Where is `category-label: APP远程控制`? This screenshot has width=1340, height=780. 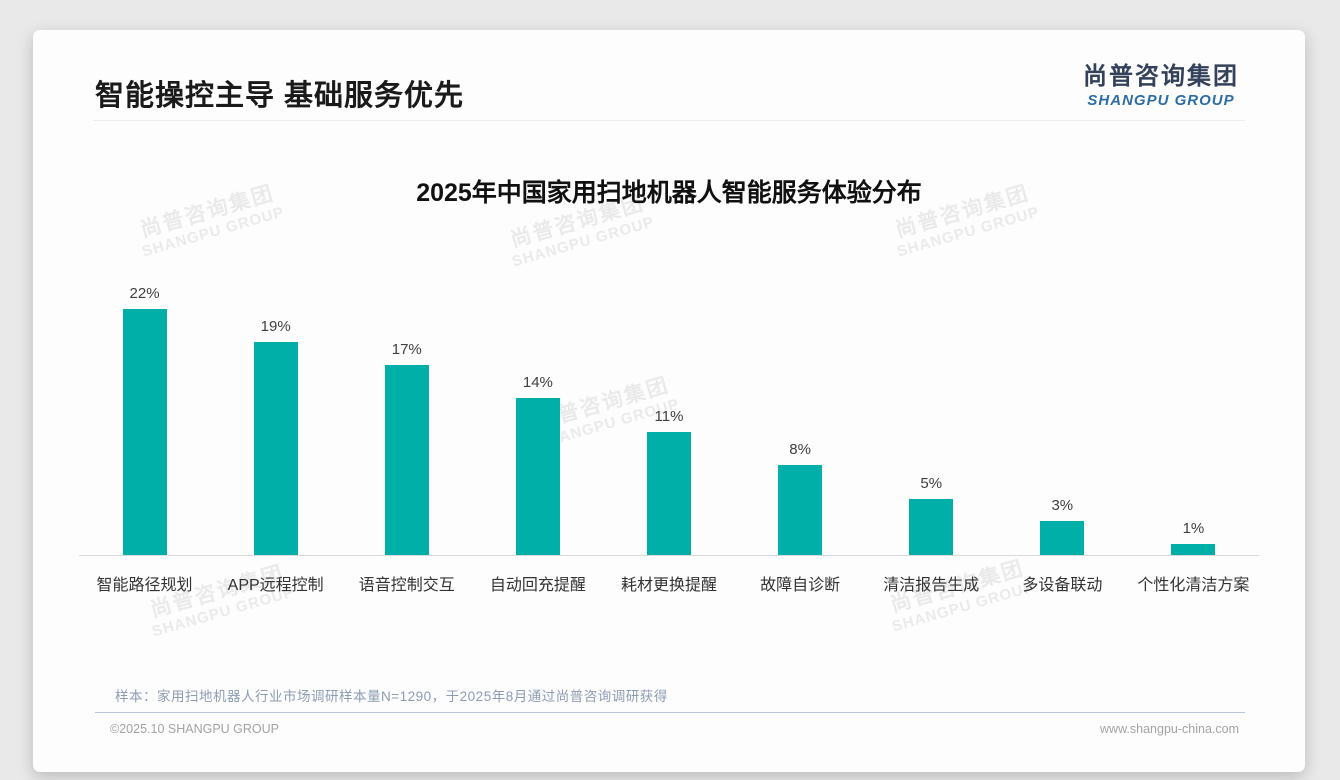 category-label: APP远程控制 is located at coordinates (275, 585).